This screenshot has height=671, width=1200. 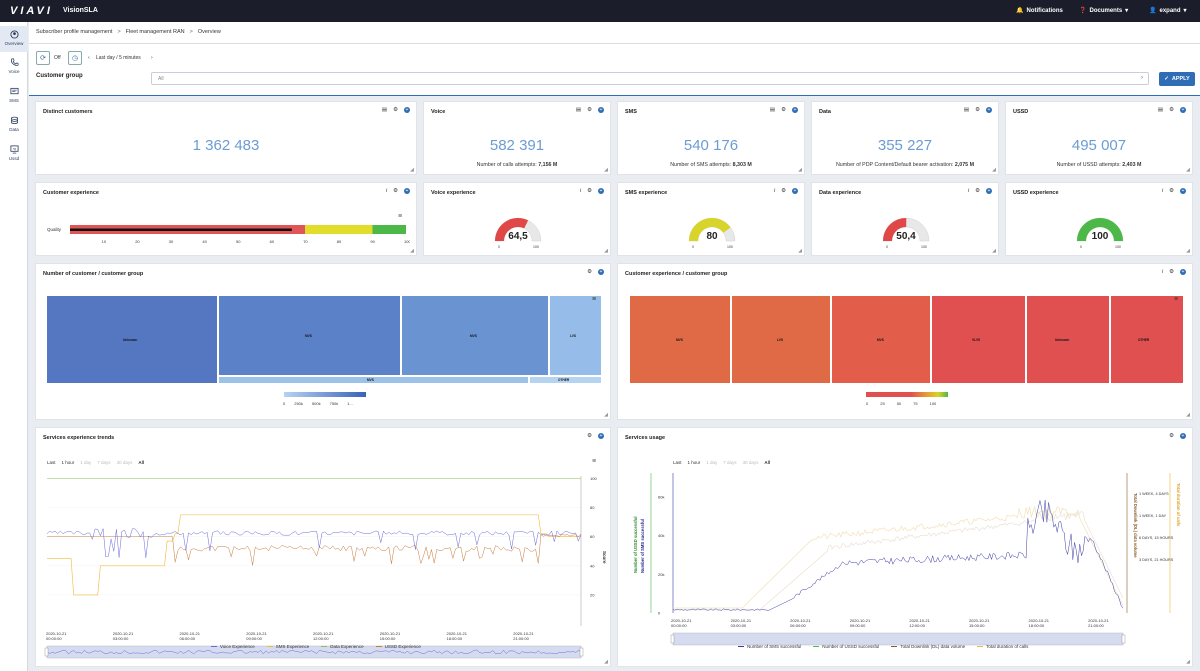 I want to click on legend-item: Total Downlink (DL) data volume, so click(x=928, y=646).